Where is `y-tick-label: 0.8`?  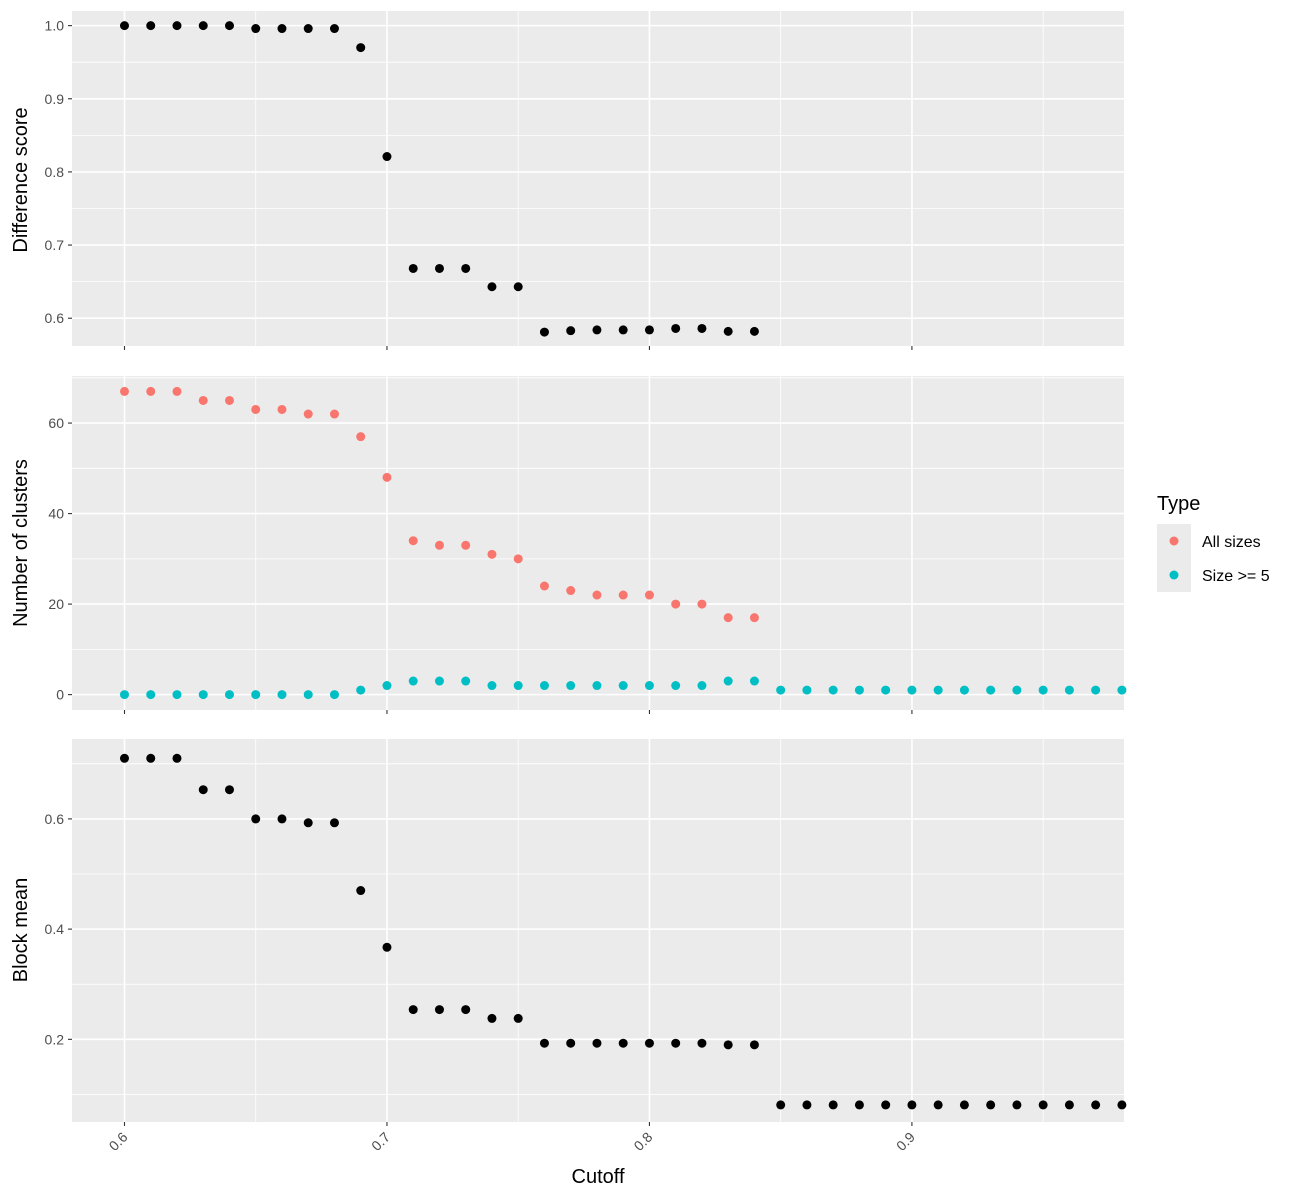
y-tick-label: 0.8 is located at coordinates (55, 172).